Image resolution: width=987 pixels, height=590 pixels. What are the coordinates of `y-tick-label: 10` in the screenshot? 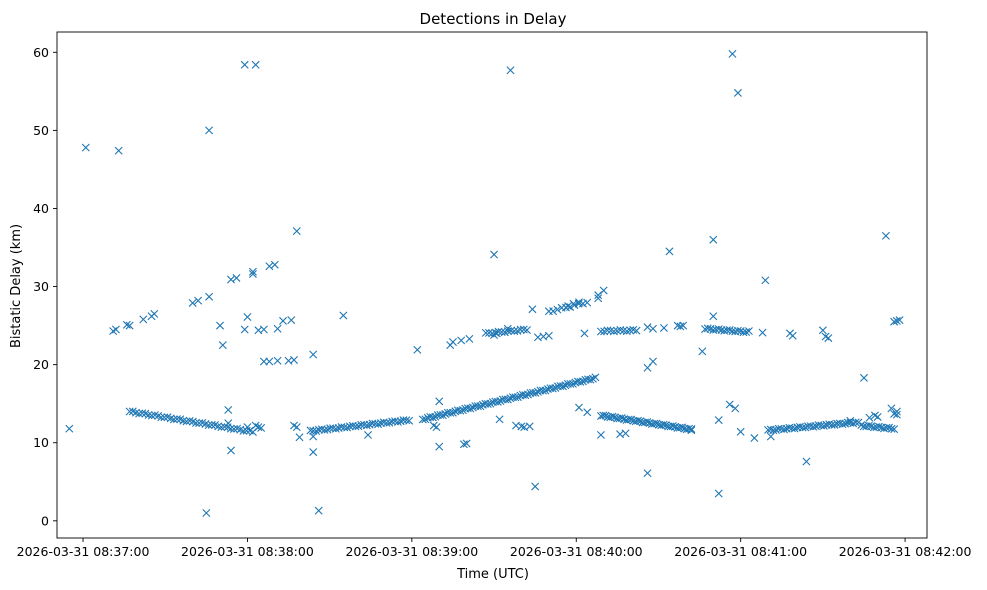 It's located at (41, 442).